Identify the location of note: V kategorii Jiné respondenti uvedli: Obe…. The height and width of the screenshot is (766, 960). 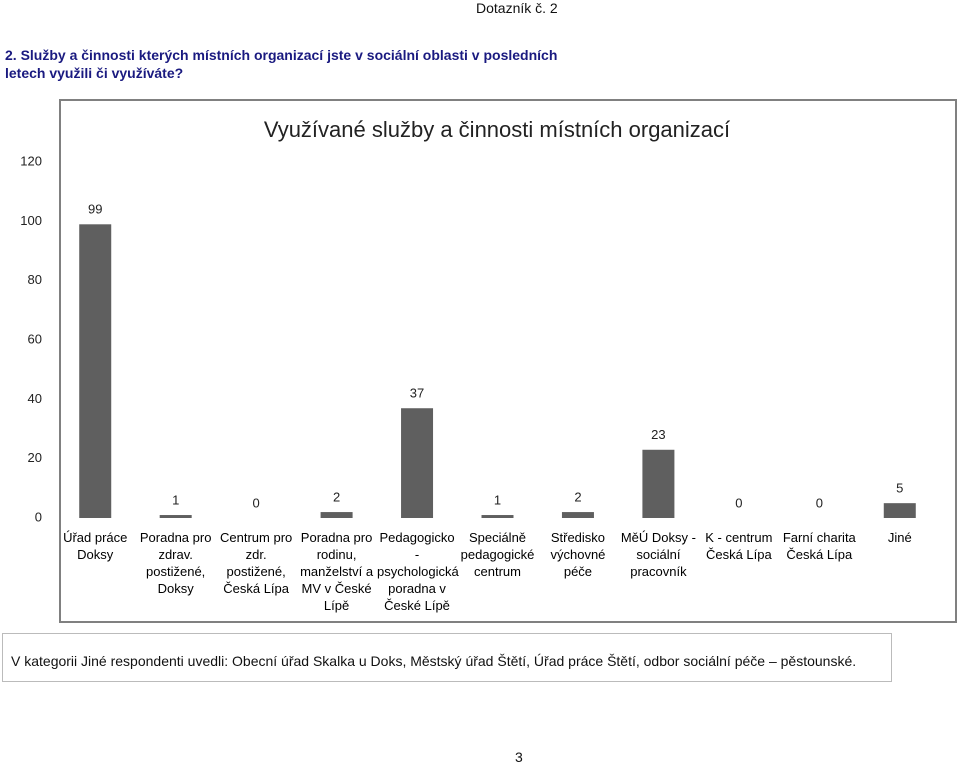
(447, 657).